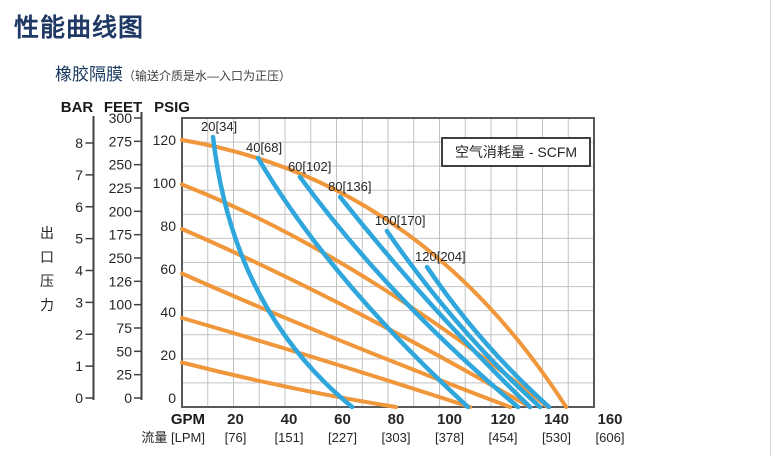 The height and width of the screenshot is (456, 783). What do you see at coordinates (502, 419) in the screenshot?
I see `x-tick-label-gpm: 120` at bounding box center [502, 419].